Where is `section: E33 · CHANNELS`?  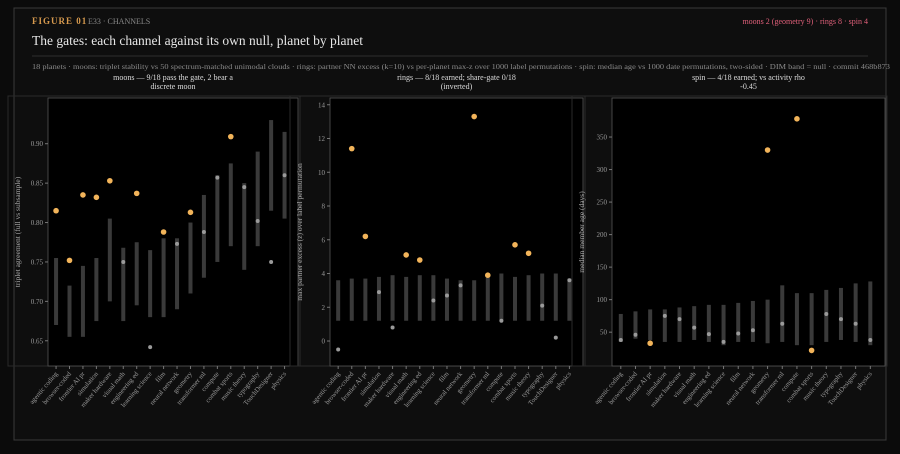 section: E33 · CHANNELS is located at coordinates (119, 21).